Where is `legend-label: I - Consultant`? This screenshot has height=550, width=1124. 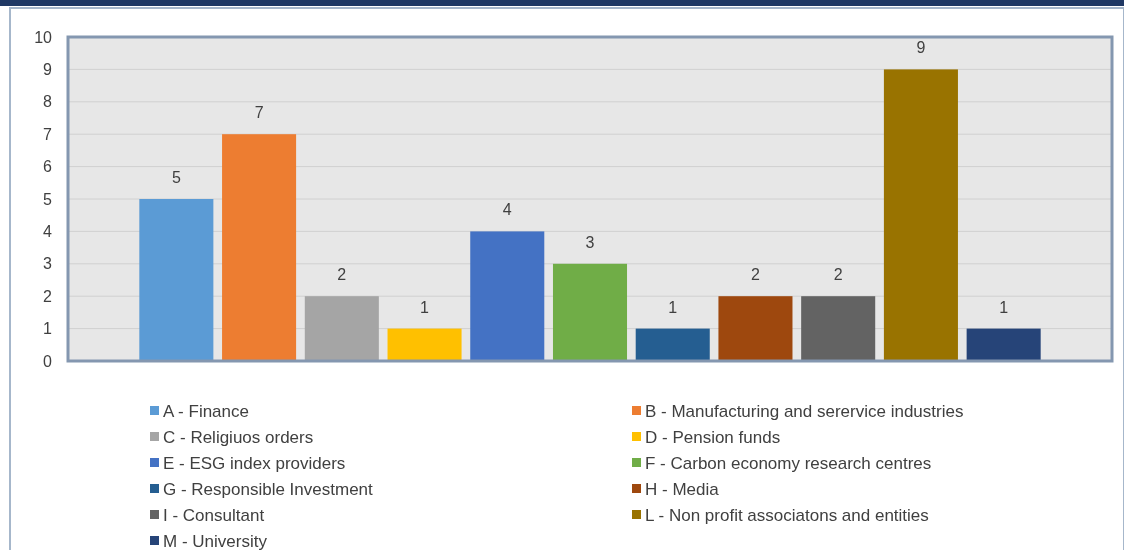
legend-label: I - Consultant is located at coordinates (214, 515).